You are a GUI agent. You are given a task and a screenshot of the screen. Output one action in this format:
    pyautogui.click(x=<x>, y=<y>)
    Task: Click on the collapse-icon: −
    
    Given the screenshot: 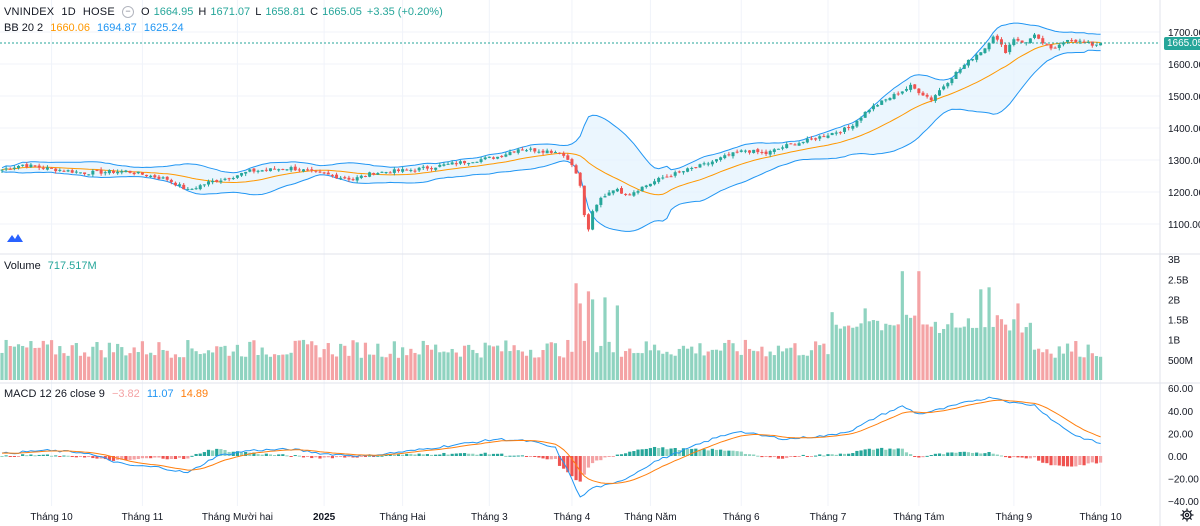 What is the action you would take?
    pyautogui.click(x=127, y=12)
    